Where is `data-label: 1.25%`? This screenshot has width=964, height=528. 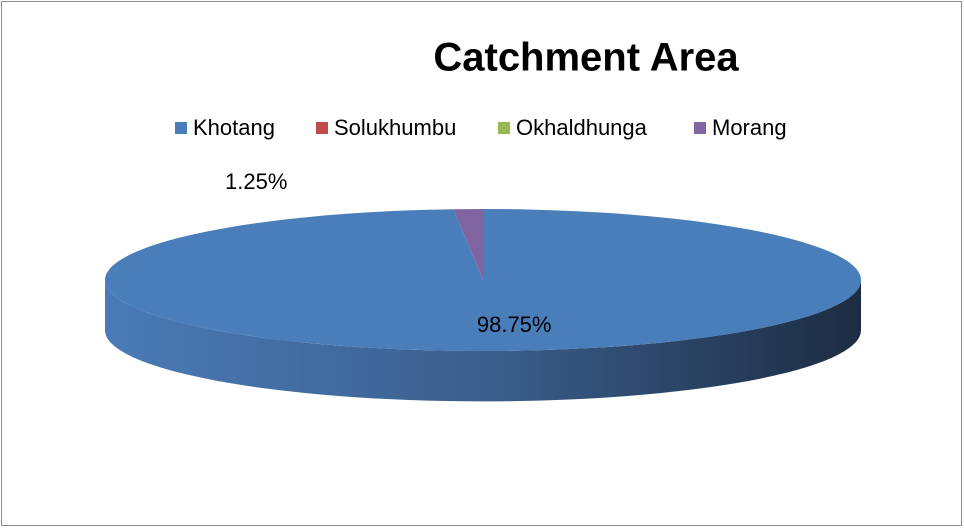
data-label: 1.25% is located at coordinates (256, 181).